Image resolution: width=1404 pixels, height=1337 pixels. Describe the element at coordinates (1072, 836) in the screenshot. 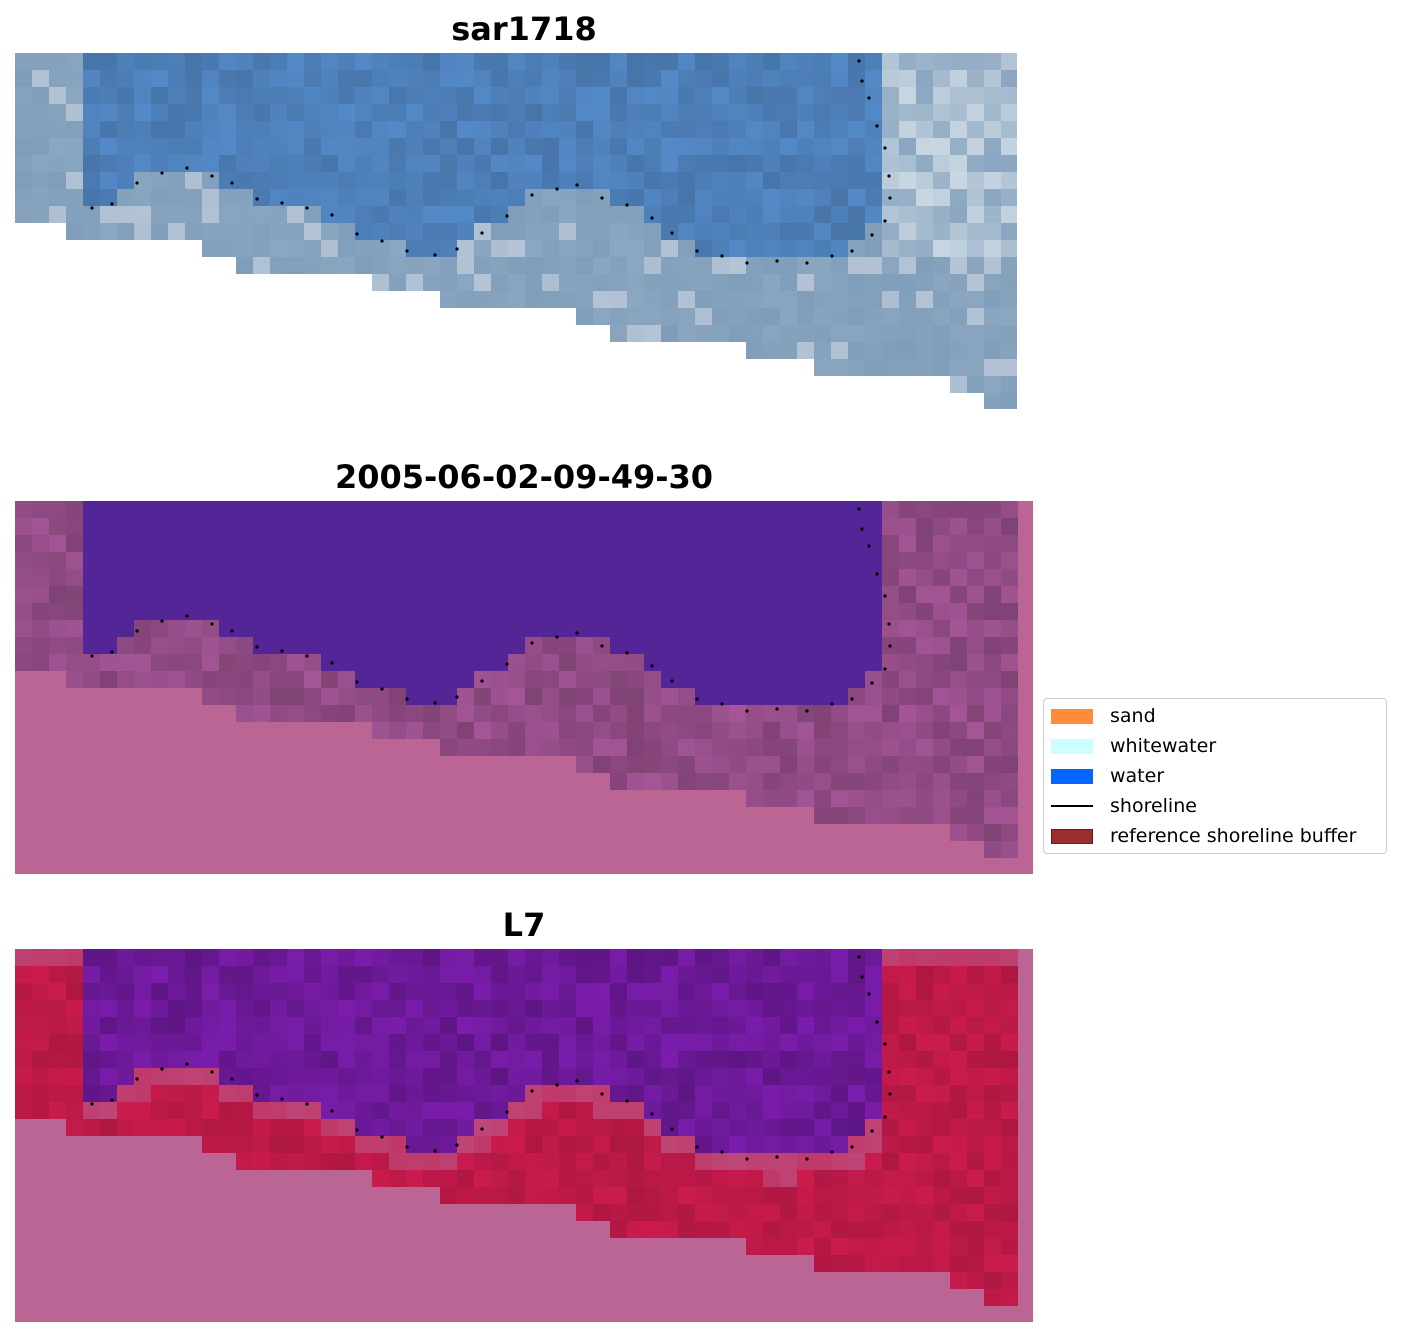

I see `reference-buffer-swatch-icon` at that location.